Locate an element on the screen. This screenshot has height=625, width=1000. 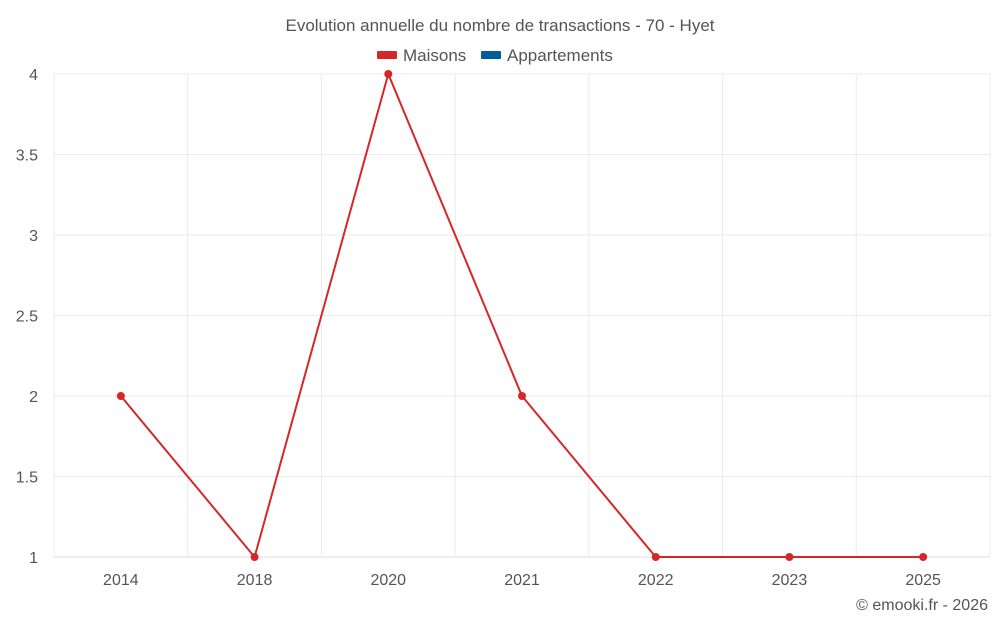
data-point-maisons-2023 is located at coordinates (789, 557).